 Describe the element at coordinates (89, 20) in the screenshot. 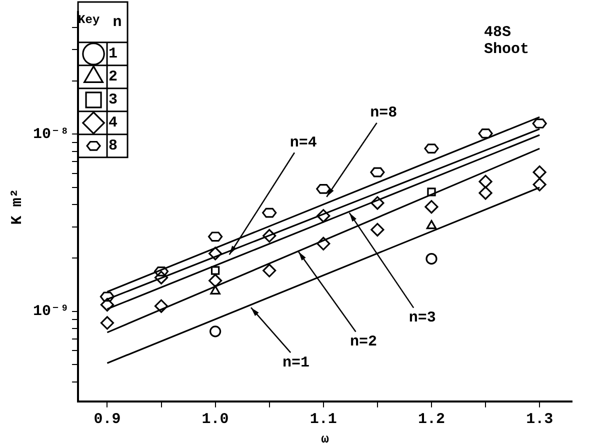

I see `legend-title: Key` at that location.